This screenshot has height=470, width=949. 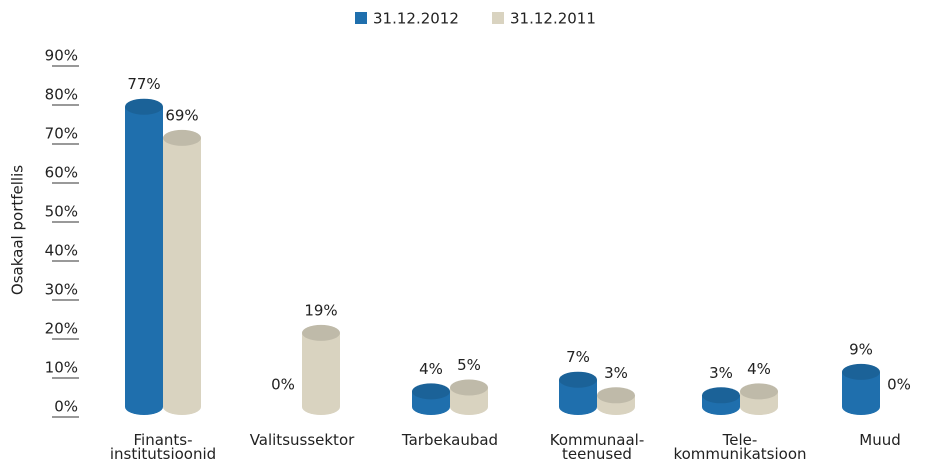 What do you see at coordinates (163, 447) in the screenshot?
I see `x-tick-label: Finants- institutsioonid` at bounding box center [163, 447].